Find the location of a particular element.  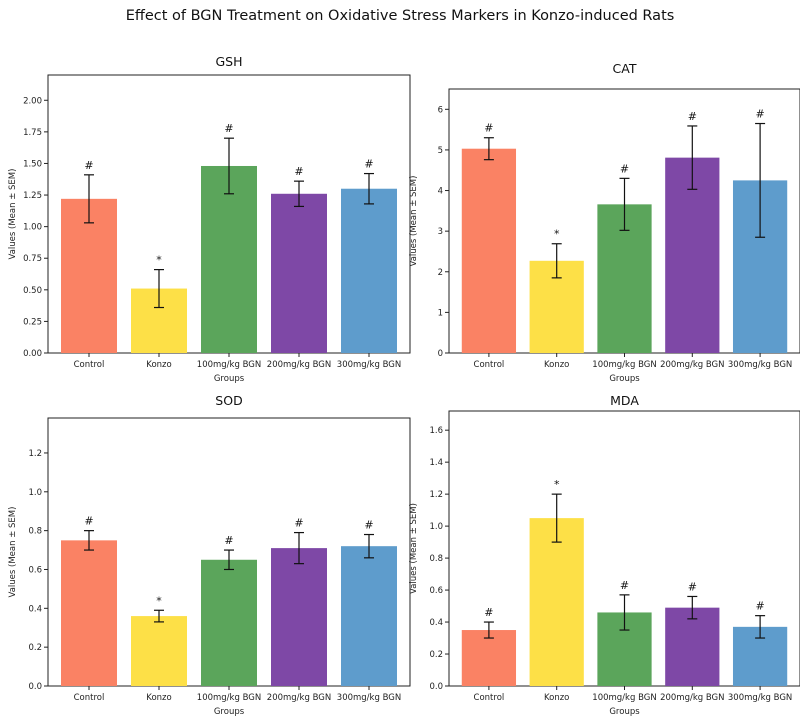

ytick-label-cat: 0 is located at coordinates (440, 354).